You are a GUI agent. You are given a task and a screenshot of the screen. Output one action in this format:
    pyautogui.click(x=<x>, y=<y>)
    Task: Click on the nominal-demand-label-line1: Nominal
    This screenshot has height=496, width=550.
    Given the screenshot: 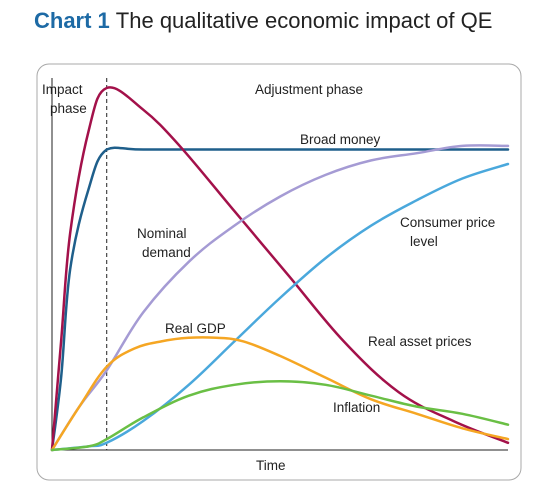 What is the action you would take?
    pyautogui.click(x=162, y=233)
    